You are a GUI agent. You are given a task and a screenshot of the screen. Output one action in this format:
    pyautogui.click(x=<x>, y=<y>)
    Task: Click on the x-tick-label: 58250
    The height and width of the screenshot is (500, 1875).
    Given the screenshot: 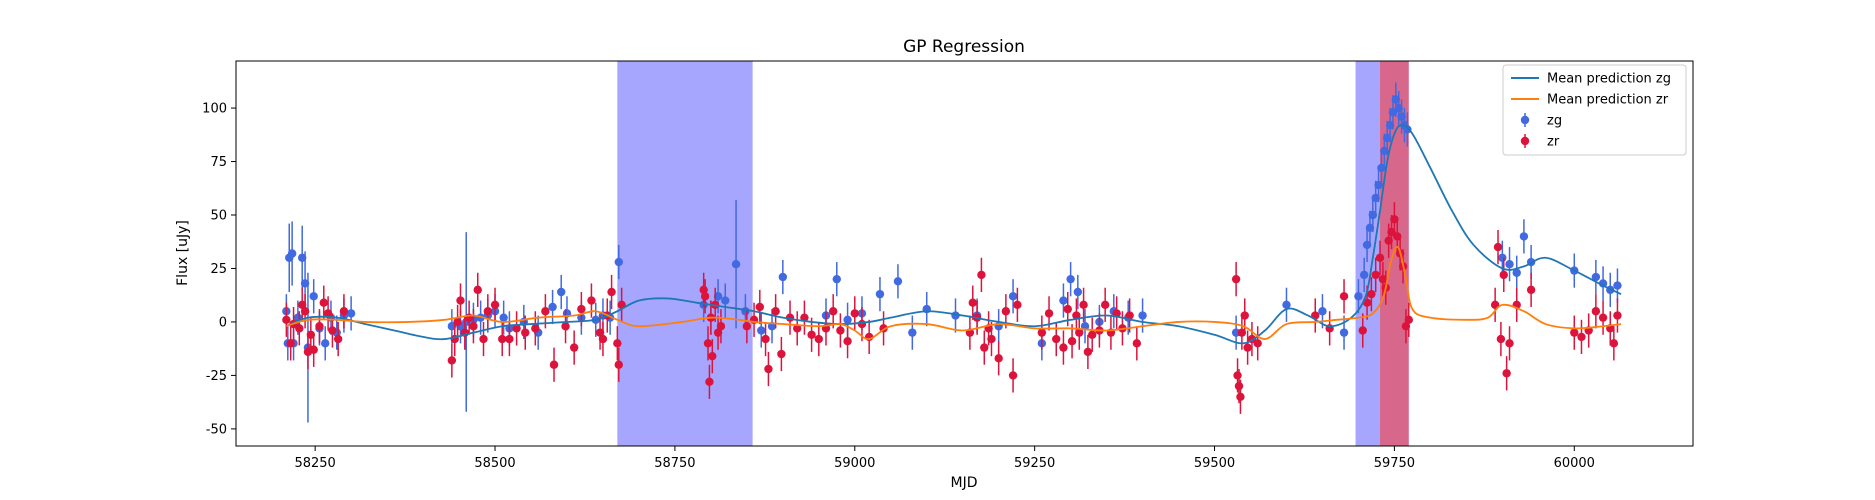 What is the action you would take?
    pyautogui.click(x=314, y=463)
    